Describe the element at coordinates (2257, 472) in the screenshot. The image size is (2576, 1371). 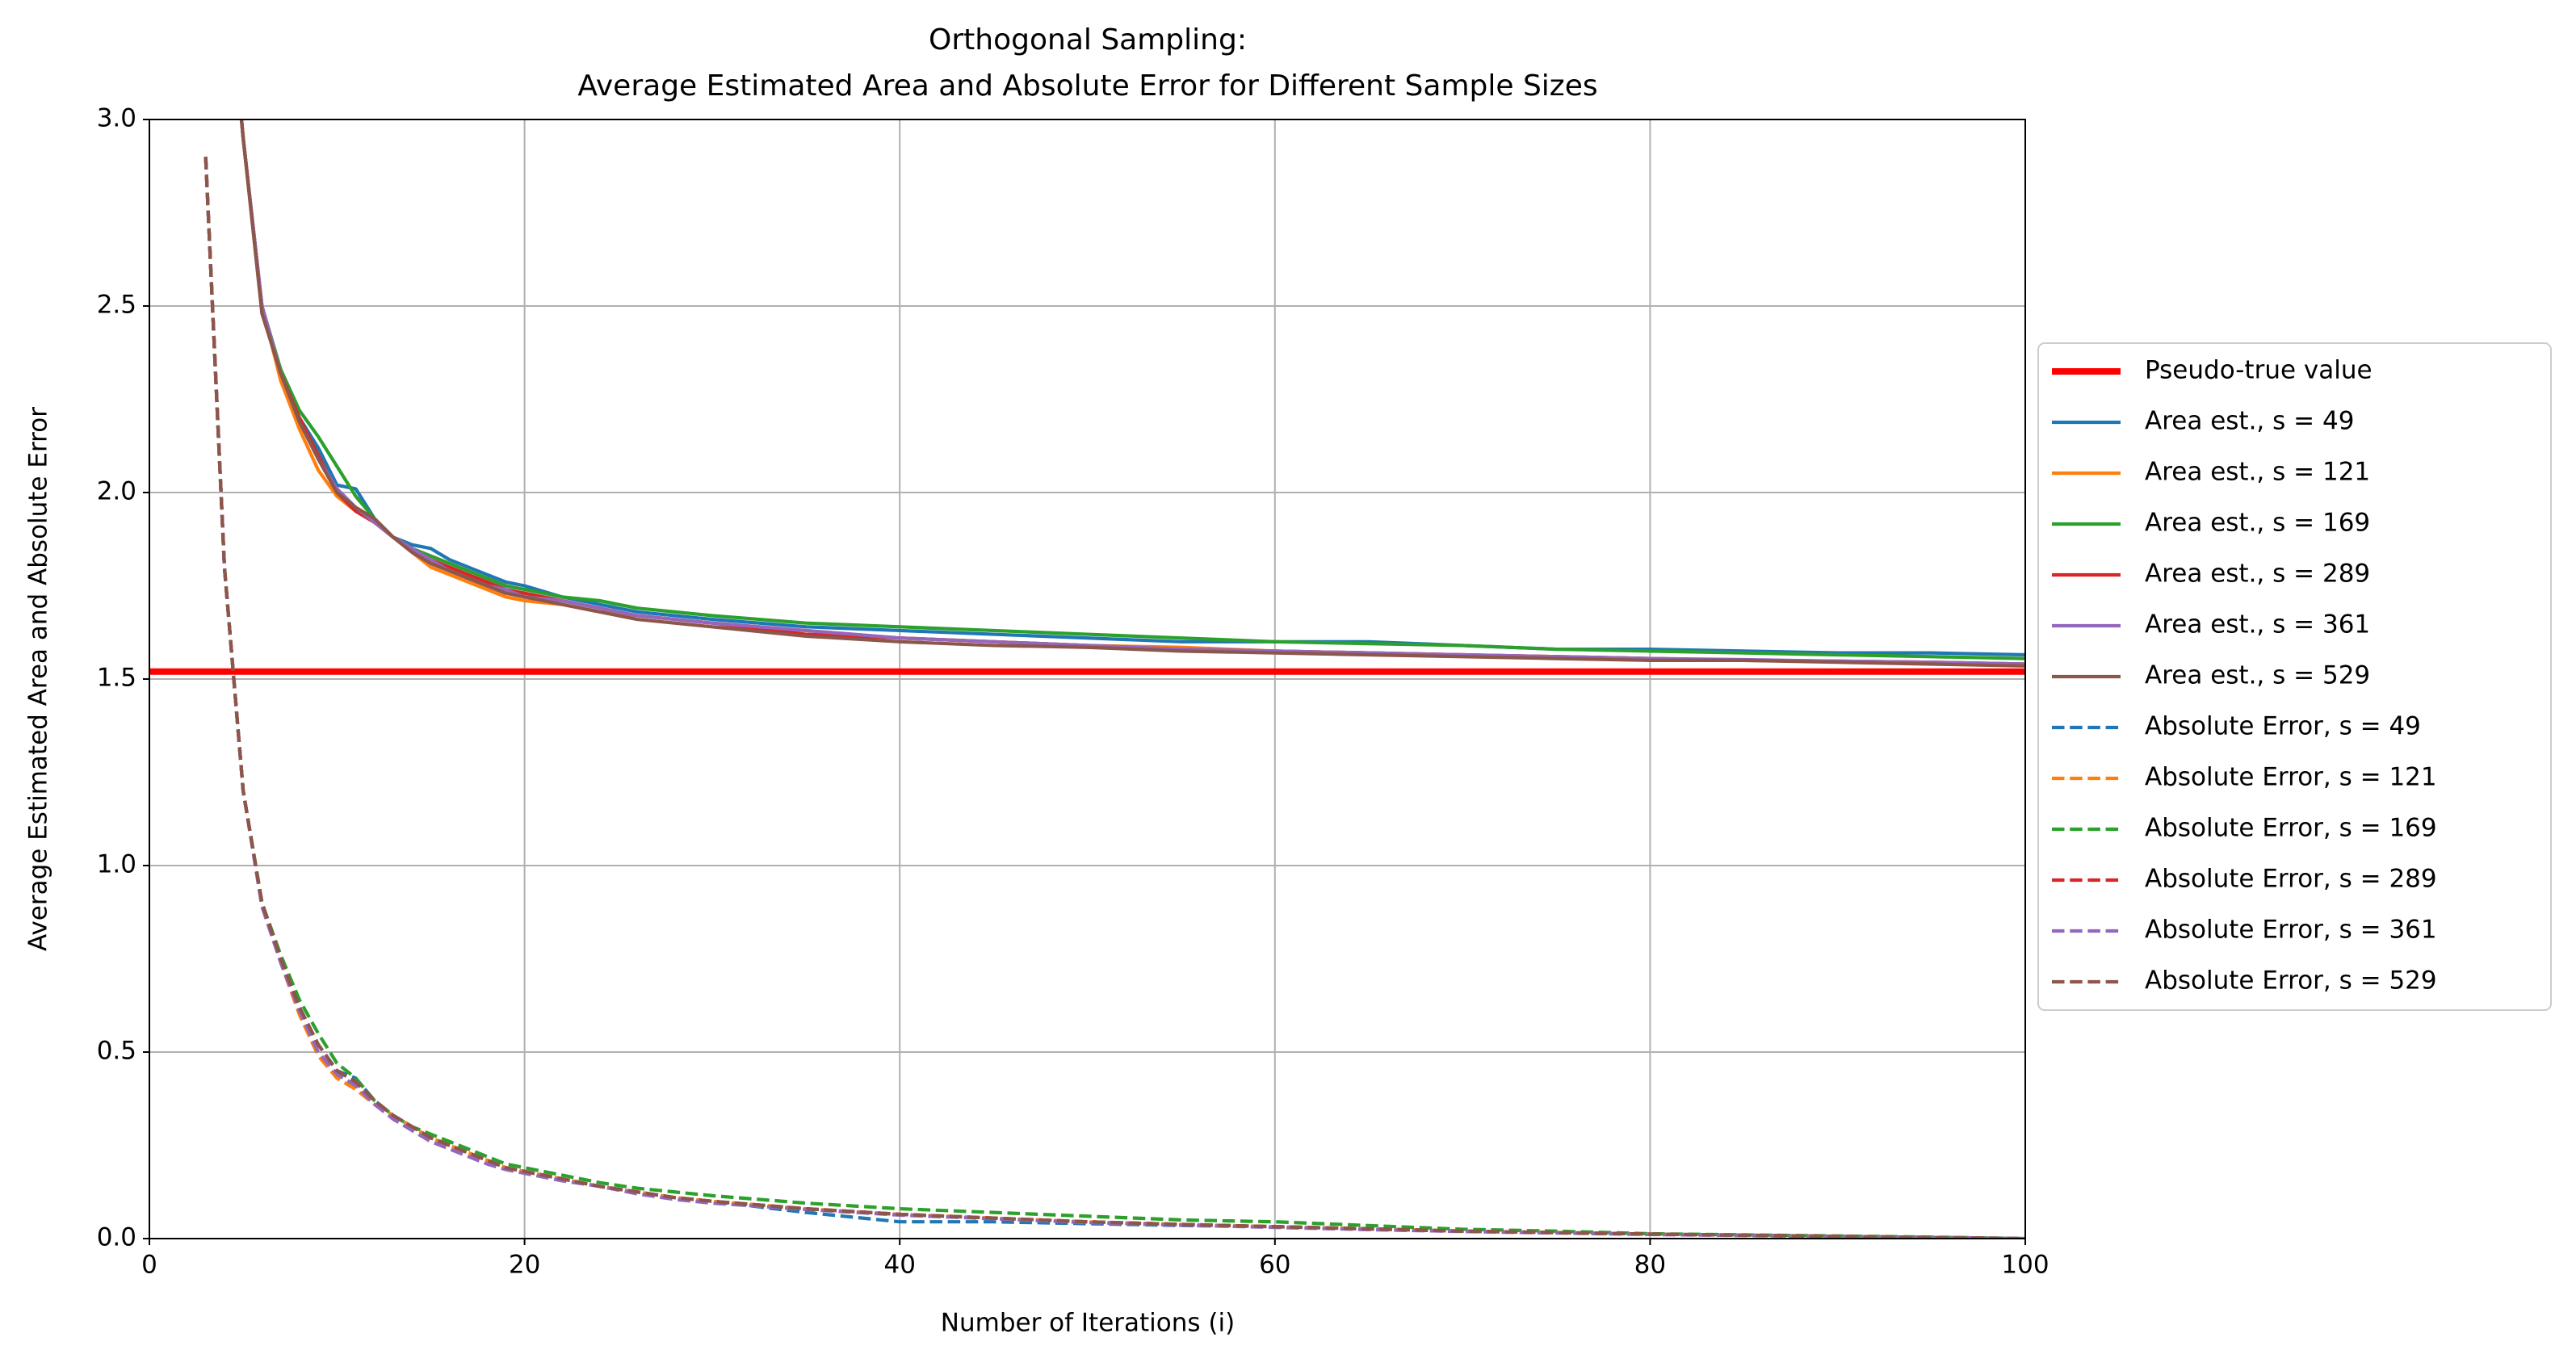
I see `legend-label: Area est., s = 121` at that location.